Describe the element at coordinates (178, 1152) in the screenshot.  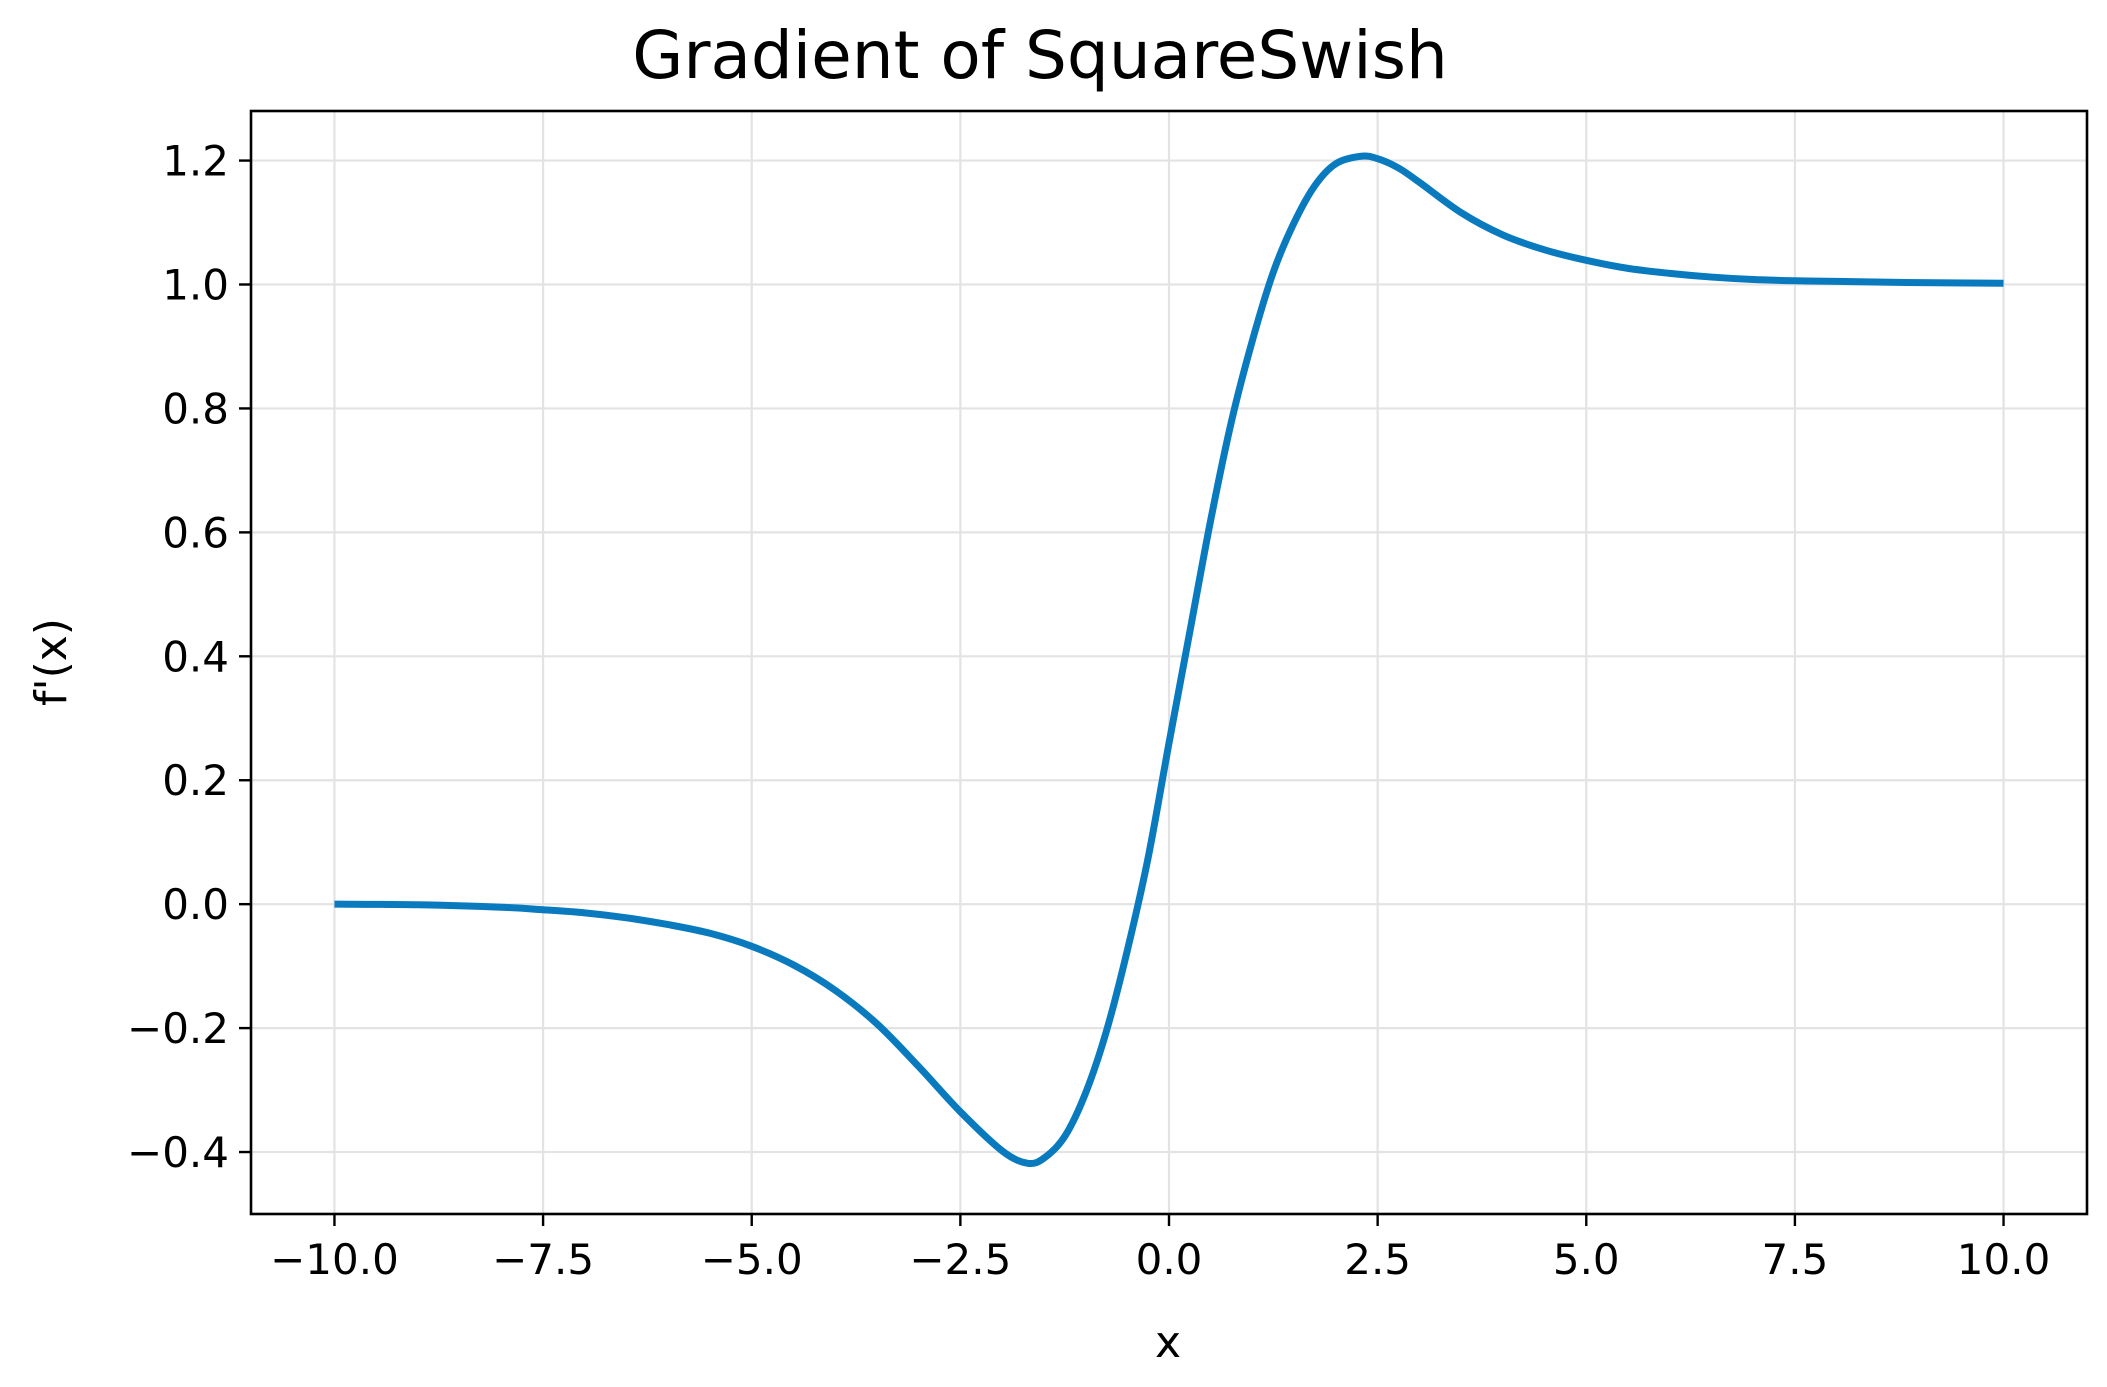
I see `y-tick-label: −0.4` at that location.